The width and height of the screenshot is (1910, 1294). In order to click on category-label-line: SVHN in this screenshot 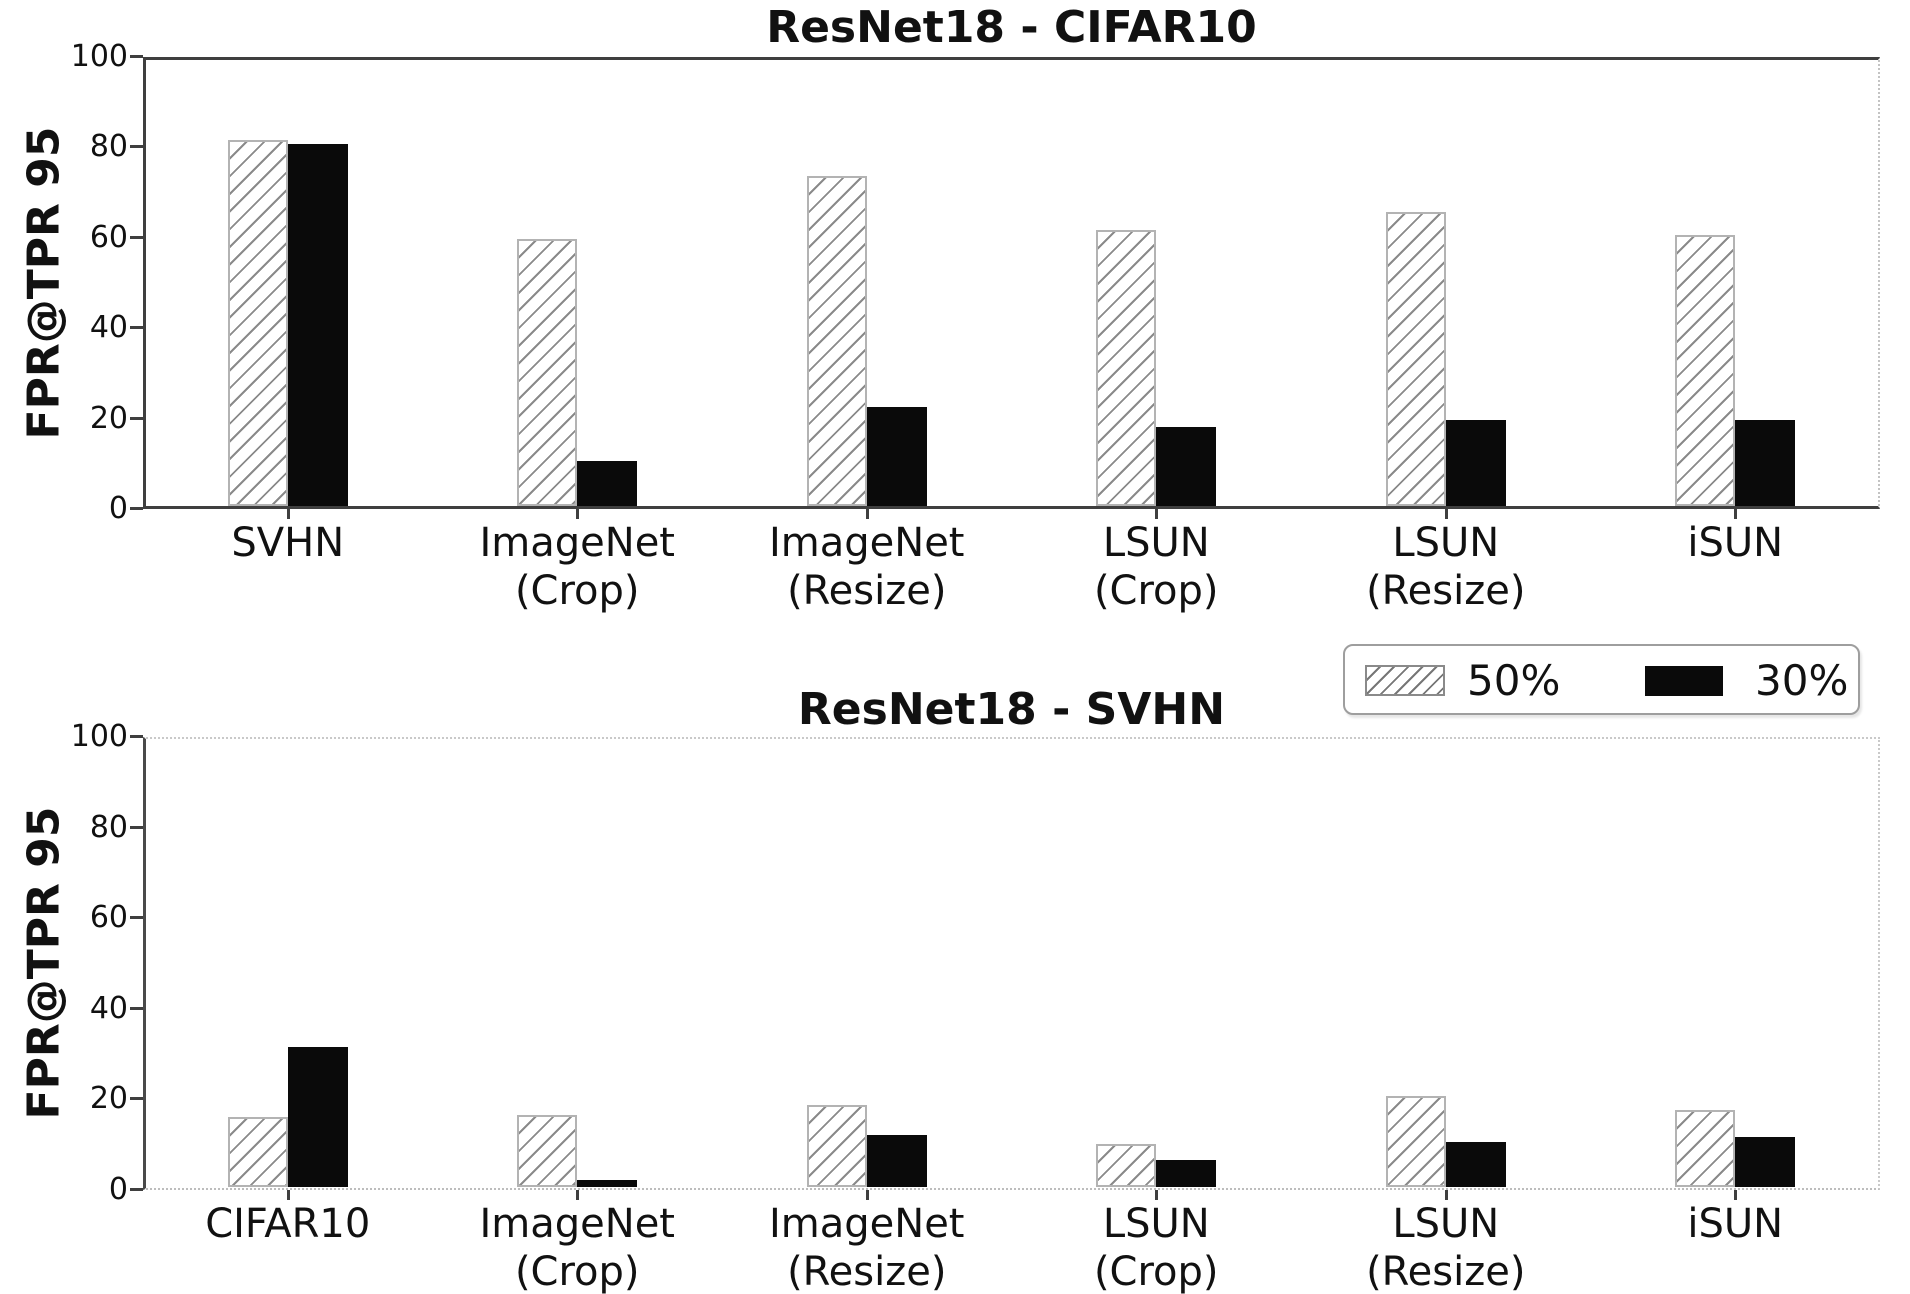, I will do `click(288, 543)`.